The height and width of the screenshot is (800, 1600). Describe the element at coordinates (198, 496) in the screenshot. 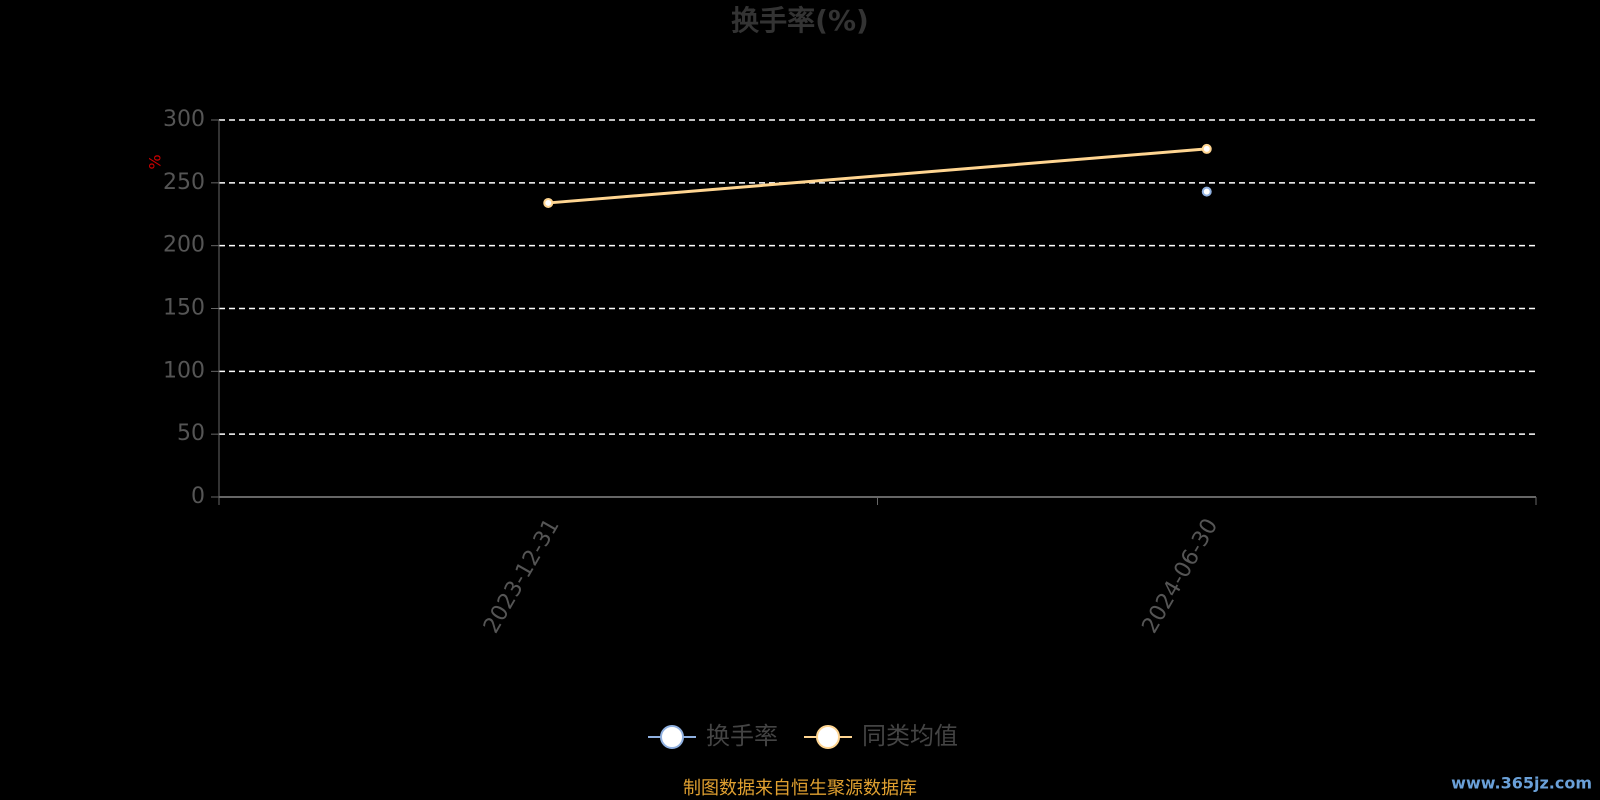

I see `y-tick-label: 0` at that location.